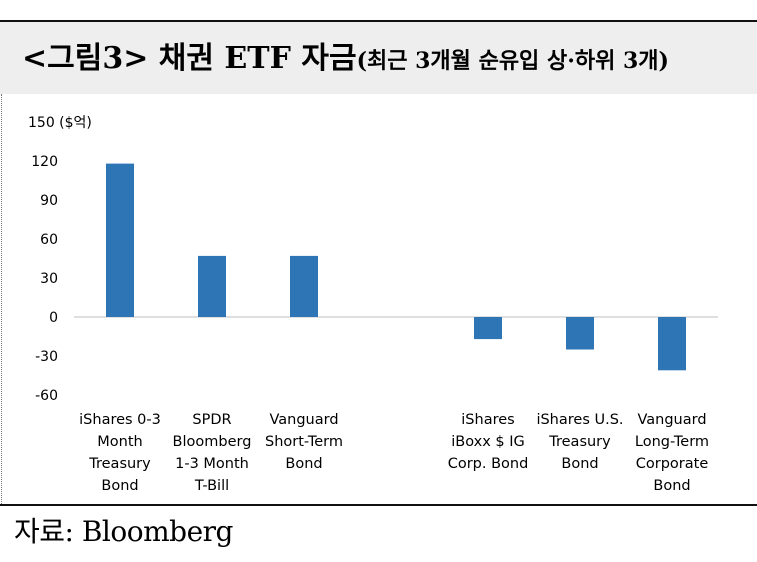  Describe the element at coordinates (49, 240) in the screenshot. I see `y-tick-label: 60` at that location.